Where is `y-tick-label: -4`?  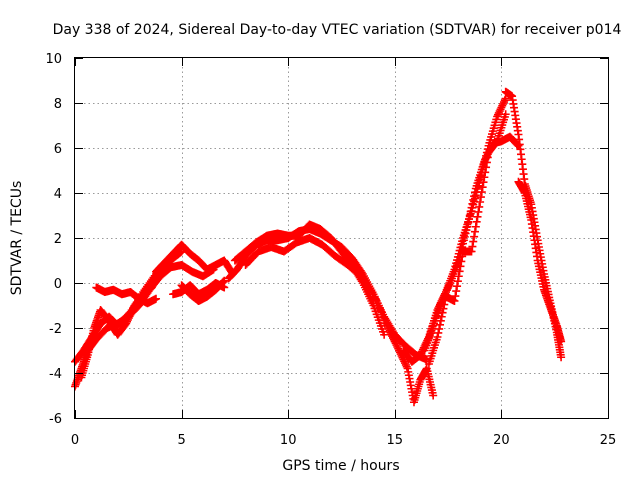 y-tick-label: -4 is located at coordinates (55, 374).